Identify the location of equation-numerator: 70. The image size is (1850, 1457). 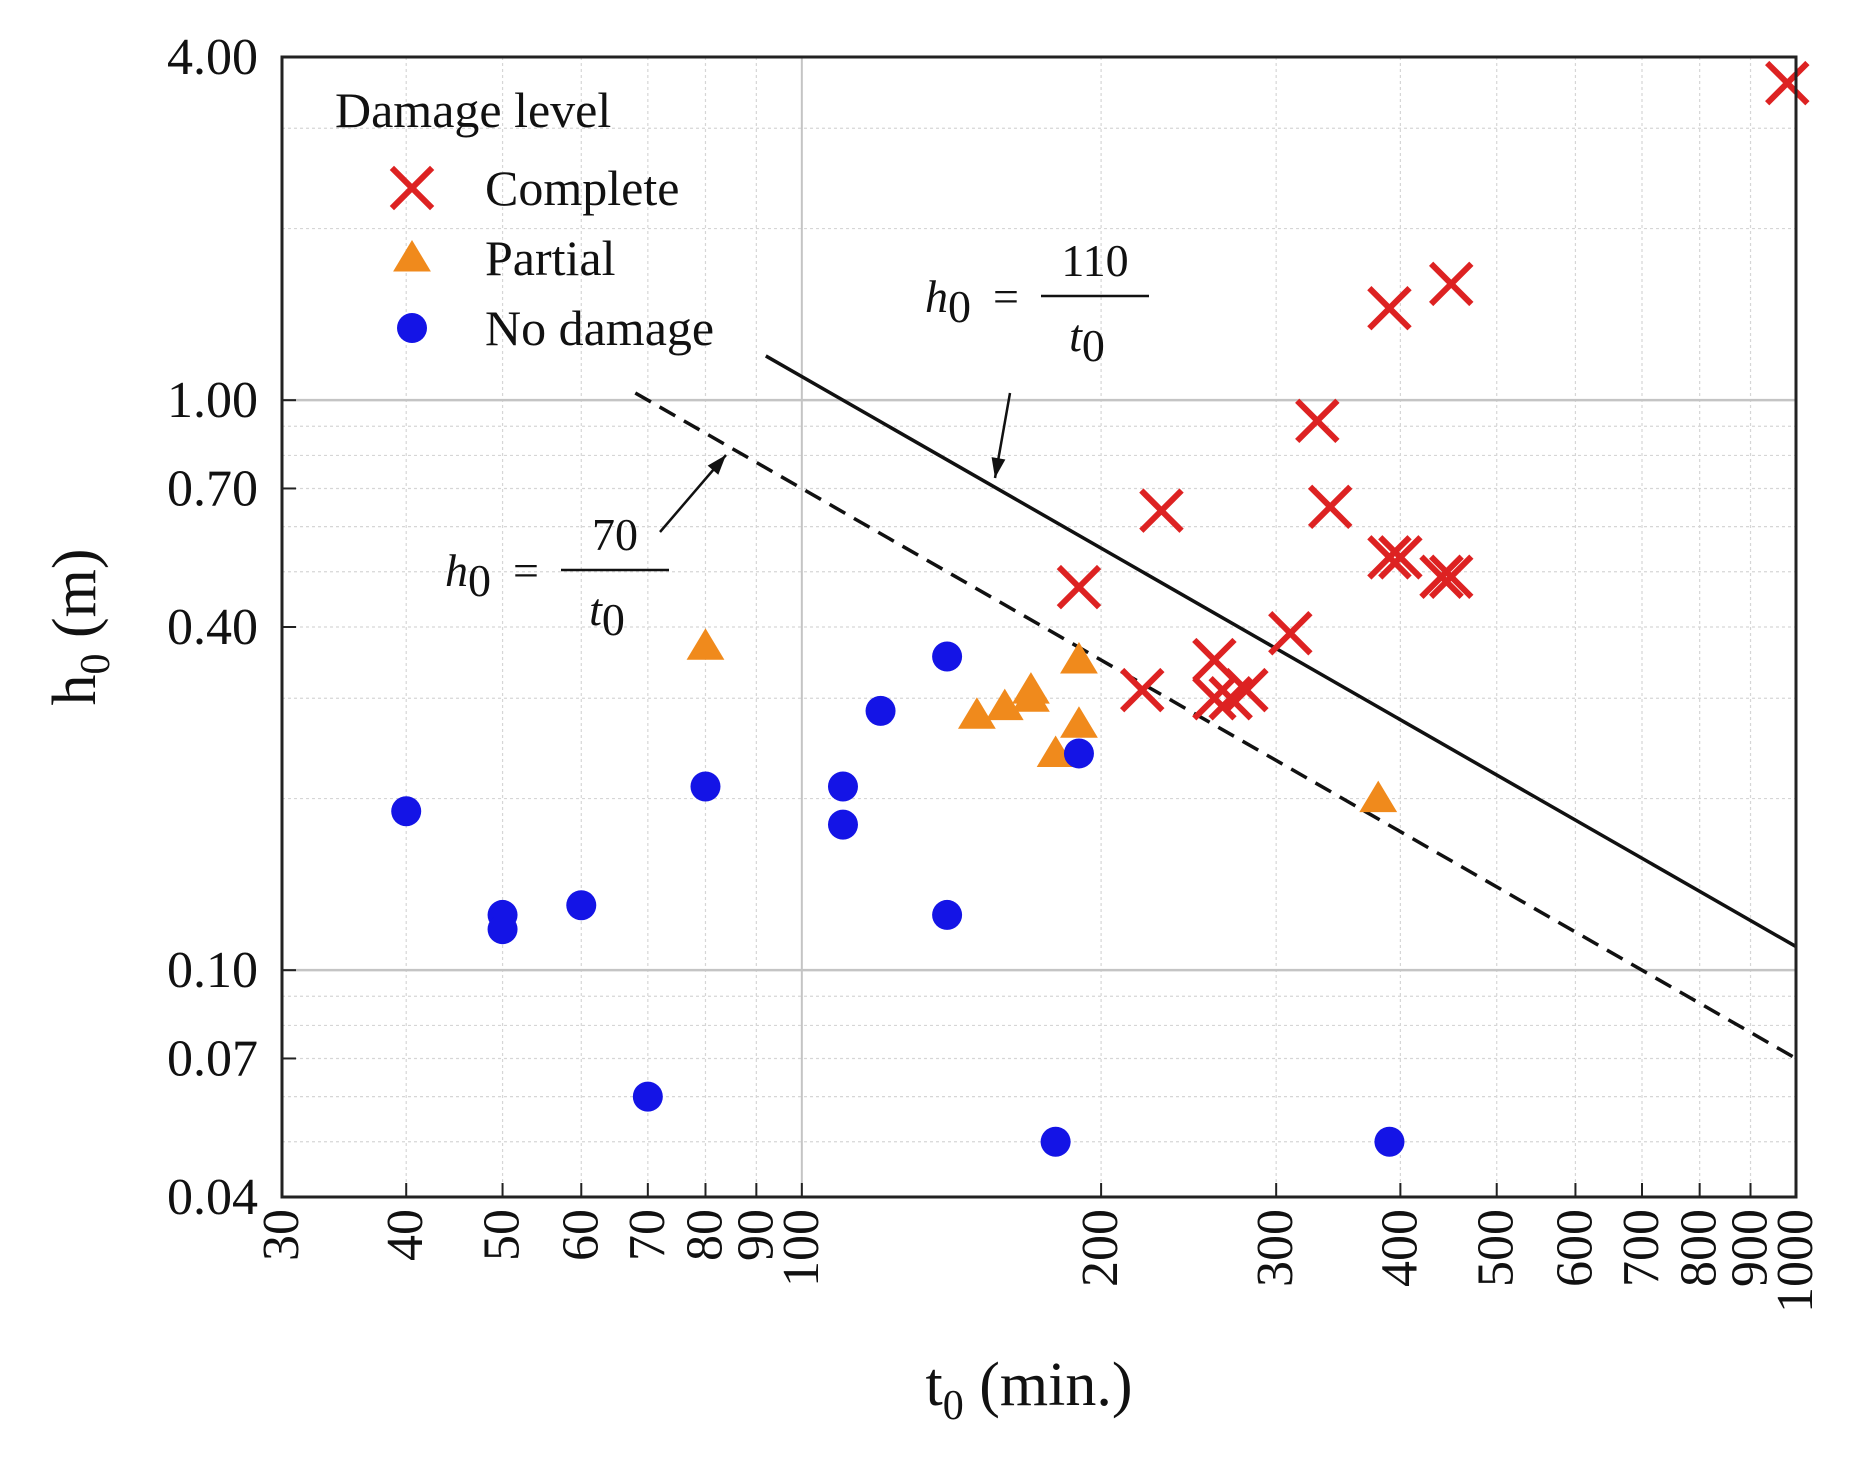
(615, 534).